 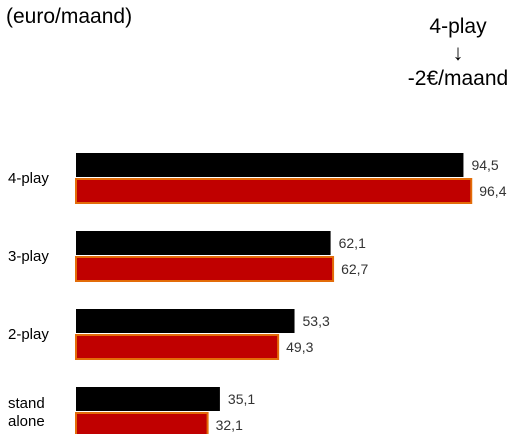 I want to click on category-label: 4-play, so click(x=28, y=178).